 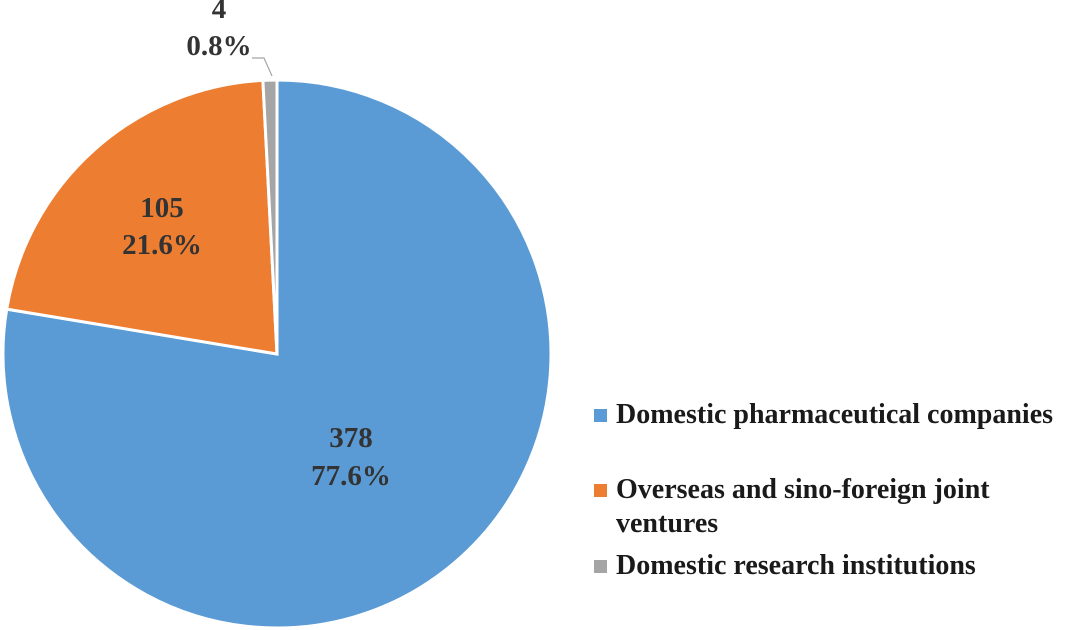 I want to click on slice-percent-label: 0.8%, so click(x=218, y=46).